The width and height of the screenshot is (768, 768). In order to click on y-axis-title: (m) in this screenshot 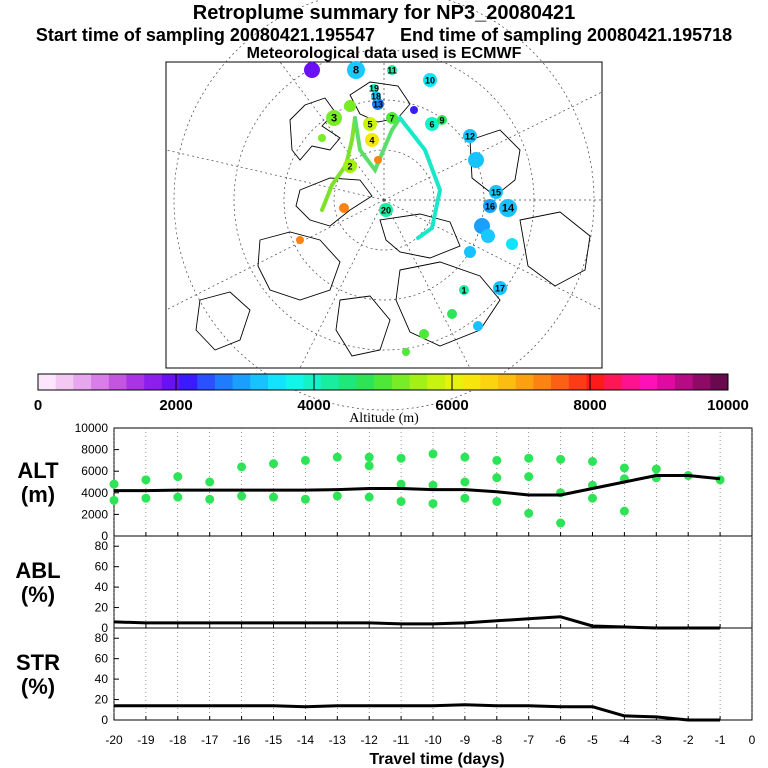, I will do `click(38, 494)`.